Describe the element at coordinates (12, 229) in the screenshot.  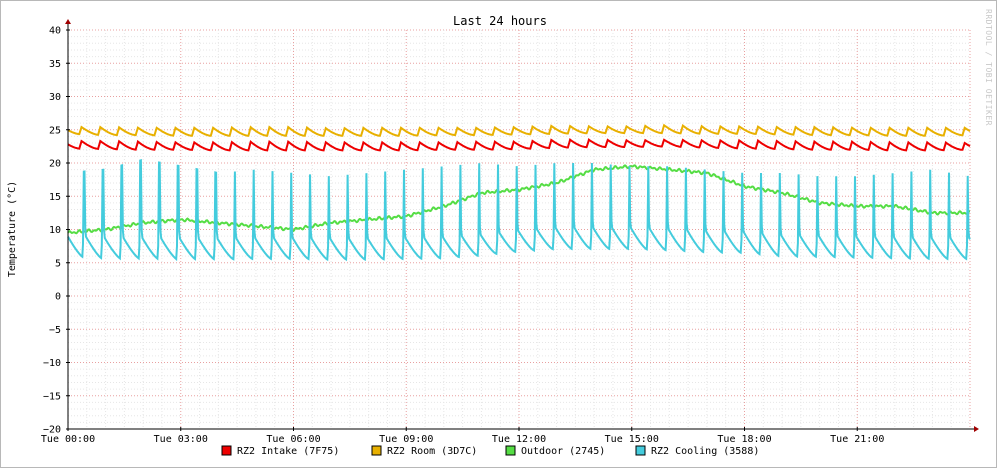
I see `y-axis-label: Temperature (°C)` at that location.